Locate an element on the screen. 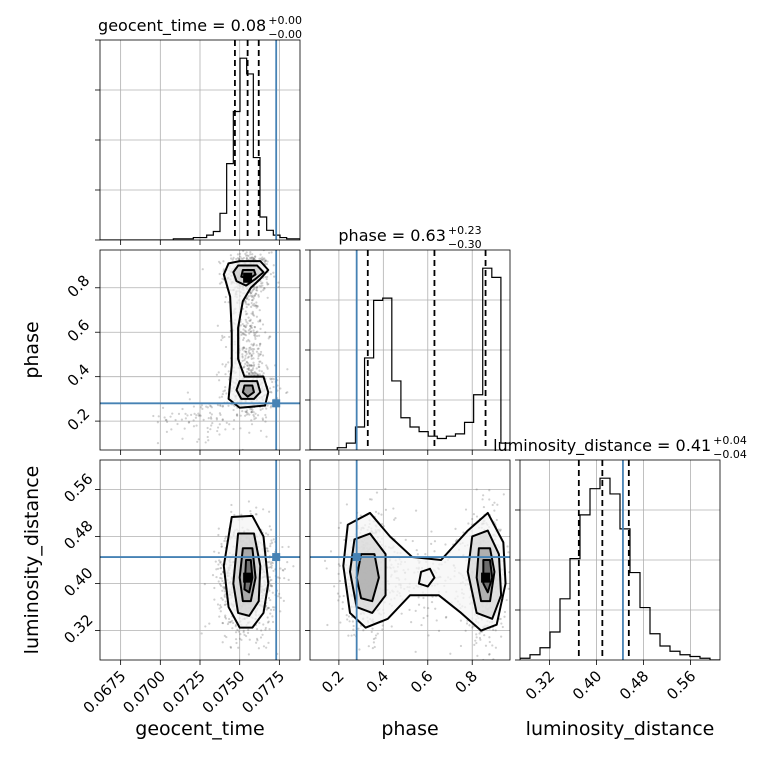  x-axis-label-phase: phase is located at coordinates (409, 729).